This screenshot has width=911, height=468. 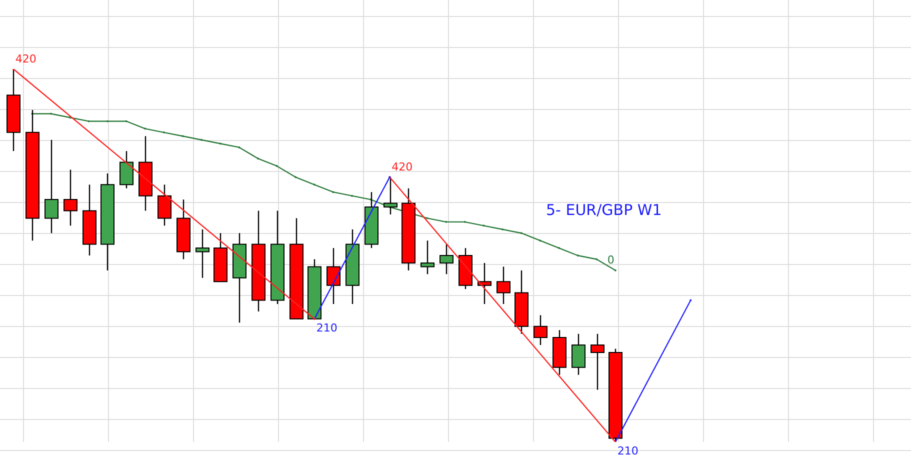 What do you see at coordinates (327, 327) in the screenshot?
I see `annotation: 210` at bounding box center [327, 327].